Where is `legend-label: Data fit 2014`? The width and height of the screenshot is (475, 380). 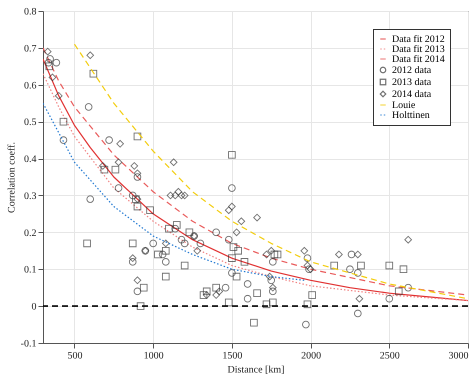 legend-label: Data fit 2014 is located at coordinates (418, 59).